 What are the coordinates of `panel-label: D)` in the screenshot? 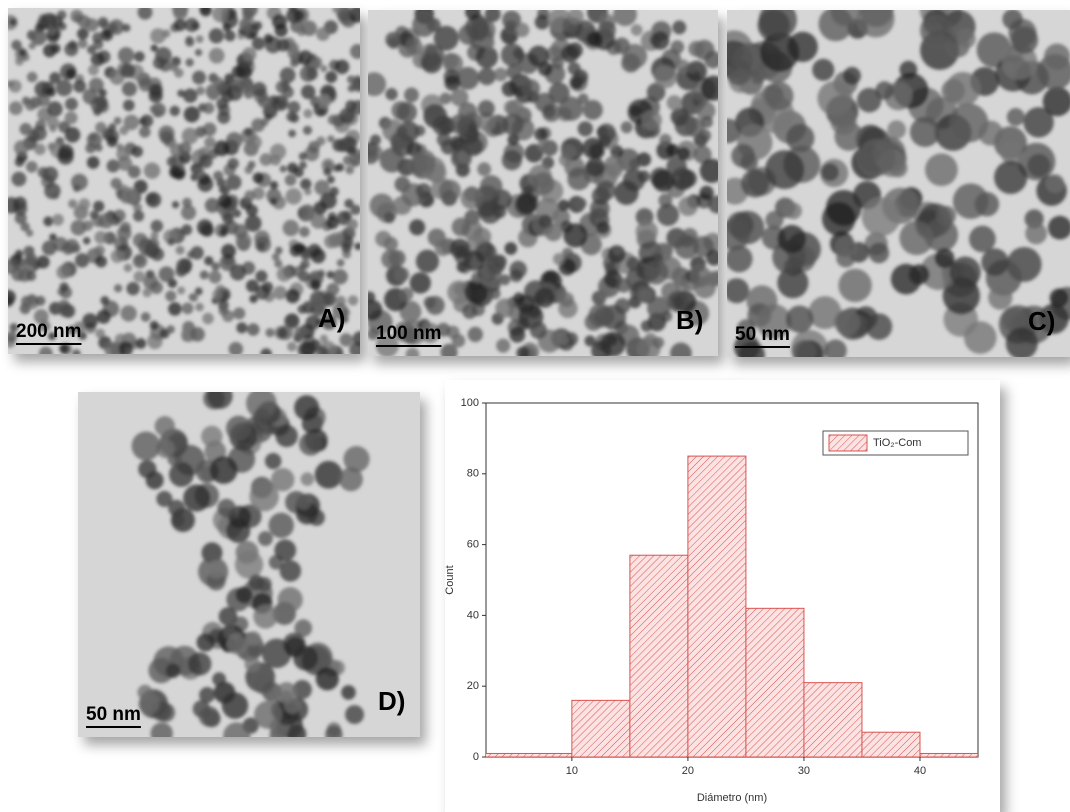 It's located at (391, 701).